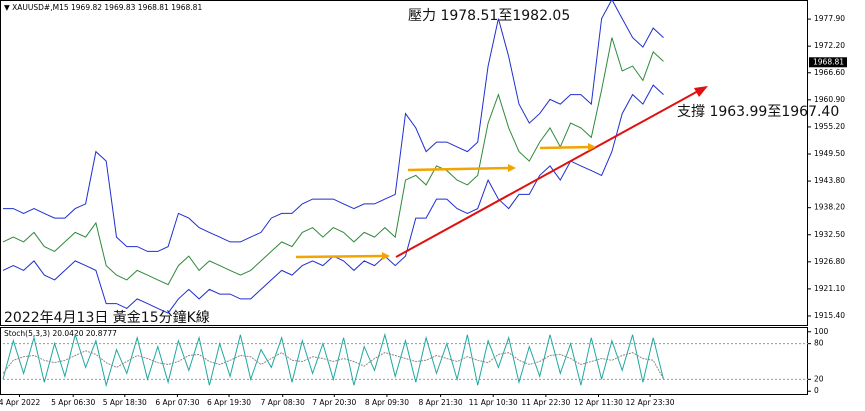 The image size is (865, 411). What do you see at coordinates (829, 153) in the screenshot?
I see `y-tick-label: 1949.50` at bounding box center [829, 153].